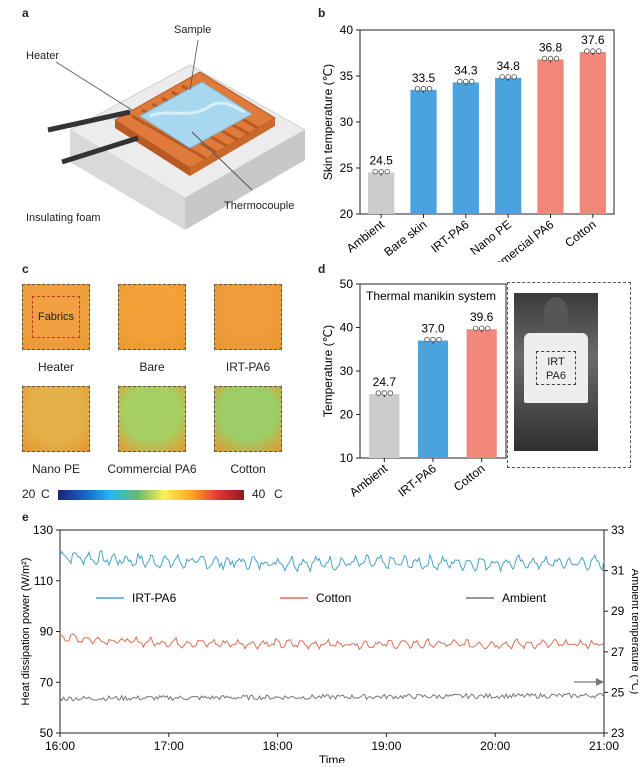  What do you see at coordinates (248, 469) in the screenshot?
I see `thumb-label-cotton: Cotton` at bounding box center [248, 469].